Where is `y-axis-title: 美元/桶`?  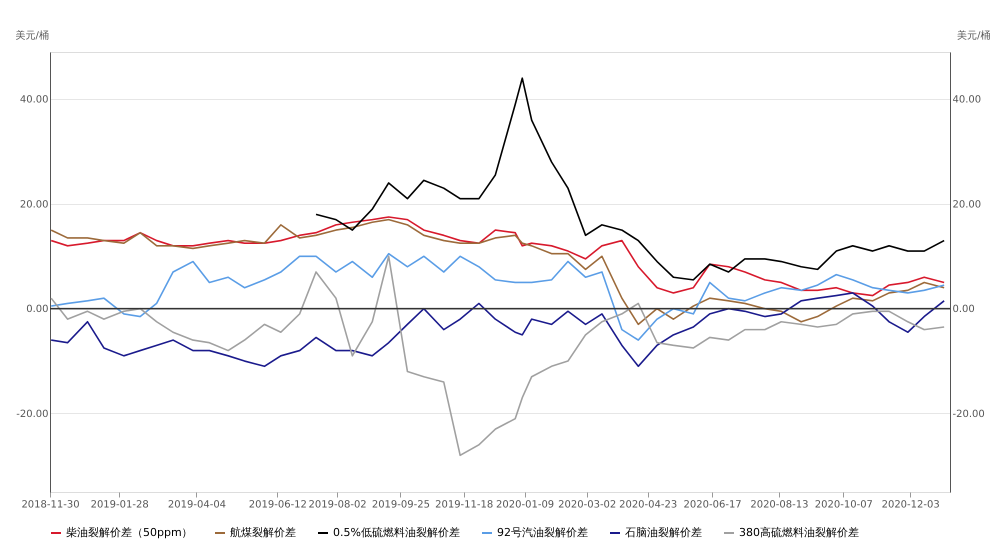
y-axis-title: 美元/桶 is located at coordinates (32, 36).